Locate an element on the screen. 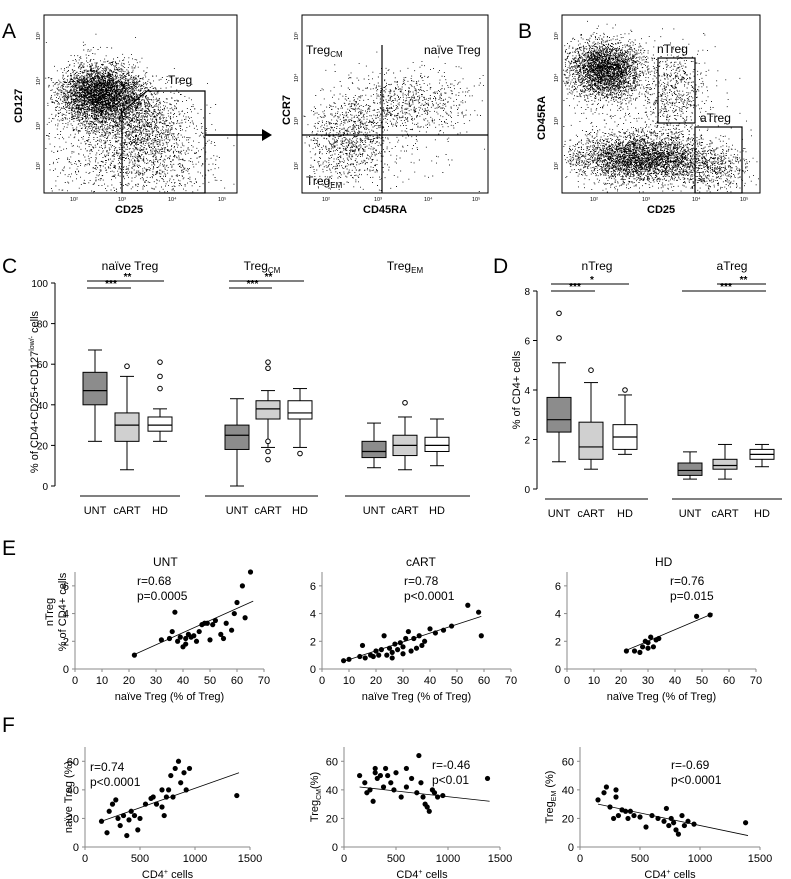 The height and width of the screenshot is (879, 791). significance-label: ** is located at coordinates (128, 277).